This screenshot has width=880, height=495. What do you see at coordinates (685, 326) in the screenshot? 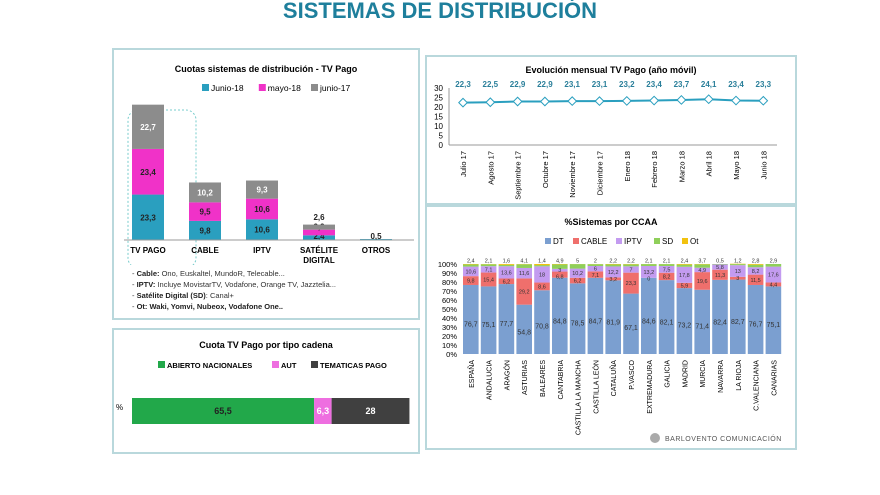
I see `data-label: 73,2` at bounding box center [685, 326].